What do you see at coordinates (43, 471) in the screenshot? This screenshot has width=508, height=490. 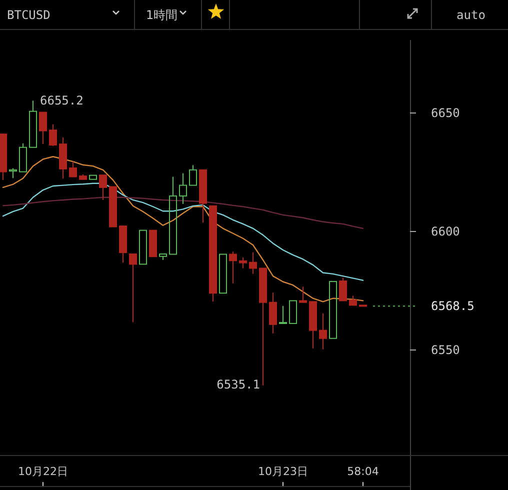 I see `x-tick-label: 10月22日` at bounding box center [43, 471].